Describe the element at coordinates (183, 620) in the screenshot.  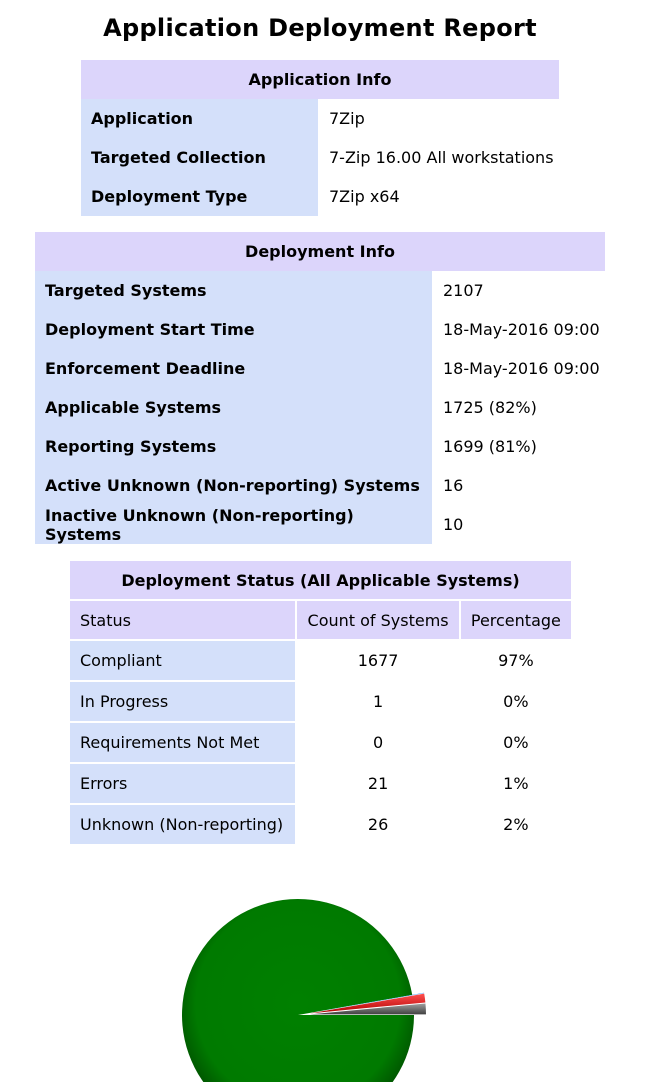
I see `status-column-header: Status` at that location.